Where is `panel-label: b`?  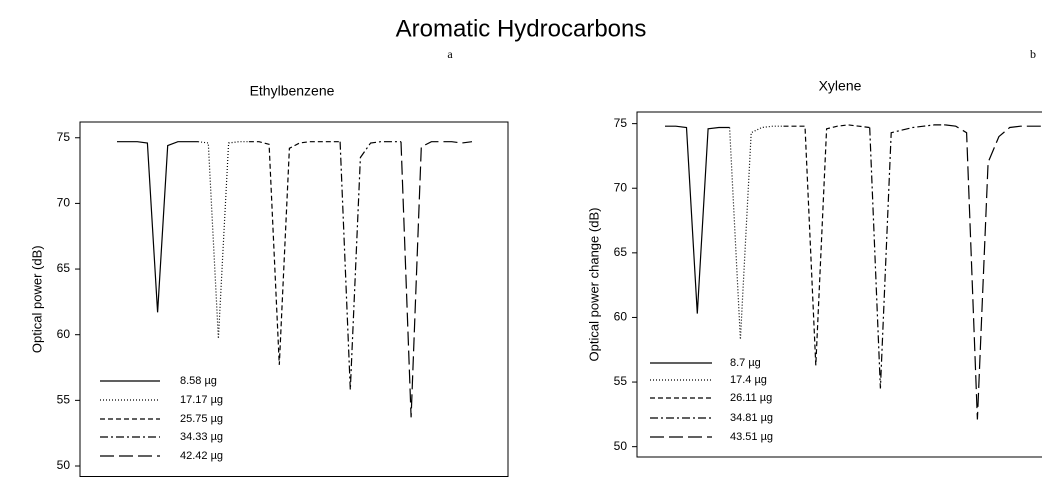 panel-label: b is located at coordinates (1033, 54).